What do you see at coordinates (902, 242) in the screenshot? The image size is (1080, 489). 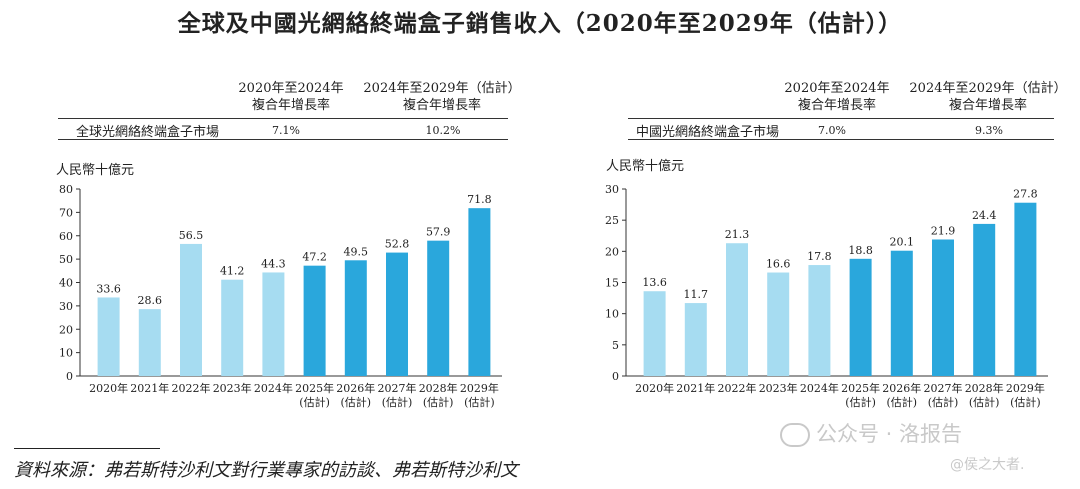 I see `bar-value-label: 20.1` at bounding box center [902, 242].